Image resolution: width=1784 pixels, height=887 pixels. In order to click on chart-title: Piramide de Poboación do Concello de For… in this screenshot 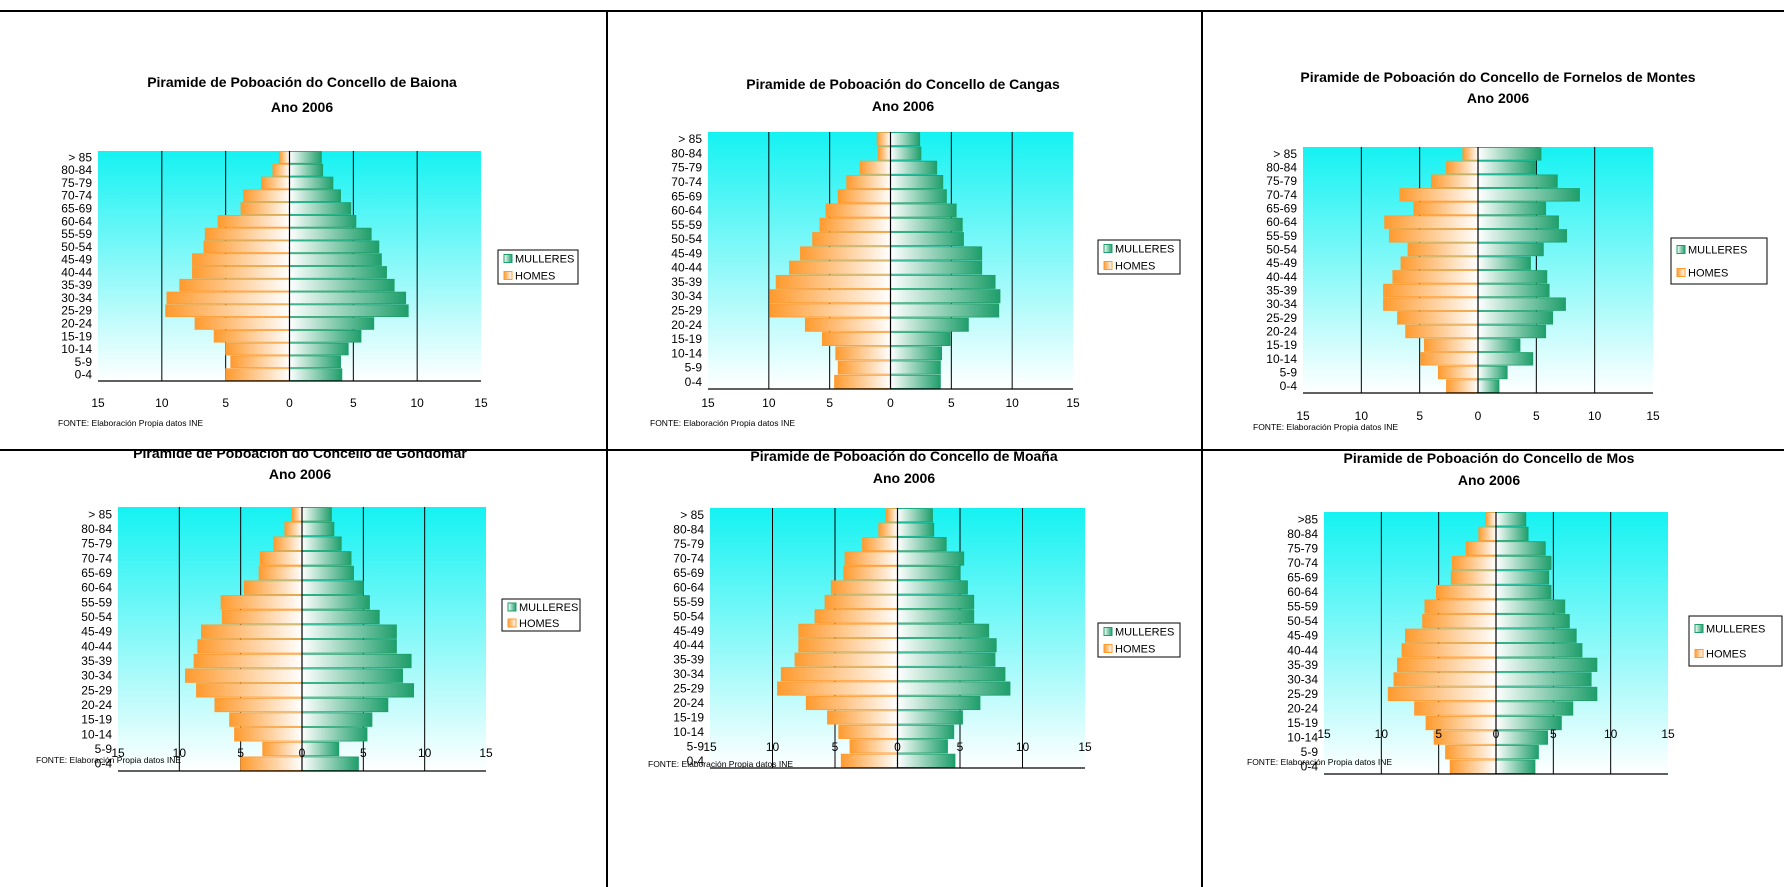, I will do `click(1497, 77)`.